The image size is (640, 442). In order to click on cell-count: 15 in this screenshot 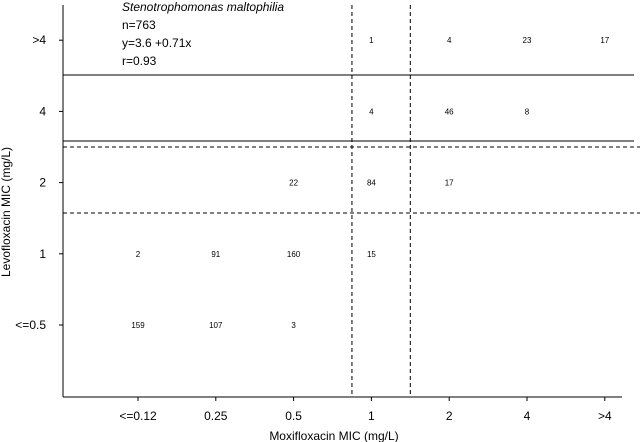, I will do `click(371, 254)`.